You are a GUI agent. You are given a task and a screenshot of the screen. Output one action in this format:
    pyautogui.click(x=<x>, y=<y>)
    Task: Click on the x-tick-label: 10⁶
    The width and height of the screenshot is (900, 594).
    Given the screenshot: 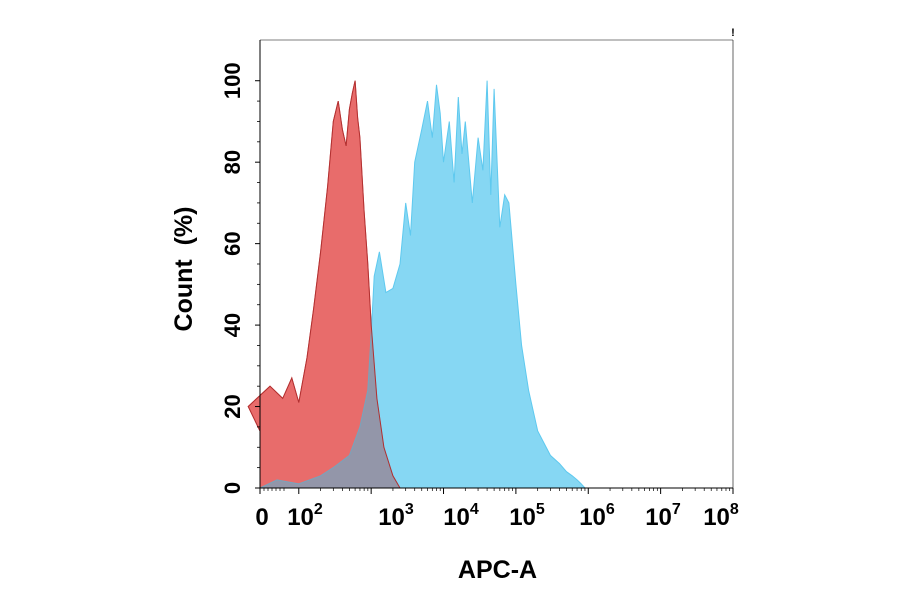 What is the action you would take?
    pyautogui.click(x=597, y=516)
    